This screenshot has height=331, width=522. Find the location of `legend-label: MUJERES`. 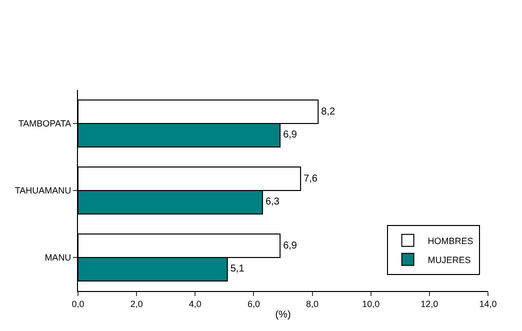

legend-label: MUJERES is located at coordinates (449, 259).